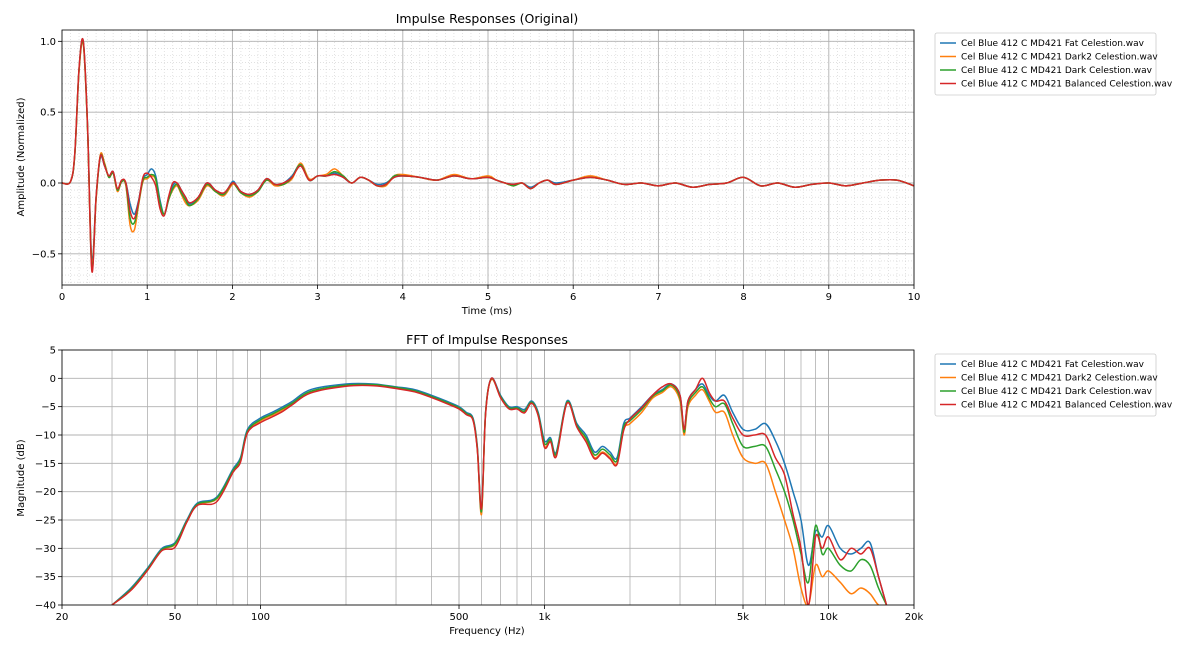  Describe the element at coordinates (48, 113) in the screenshot. I see `y-tick-label: 0.5` at that location.